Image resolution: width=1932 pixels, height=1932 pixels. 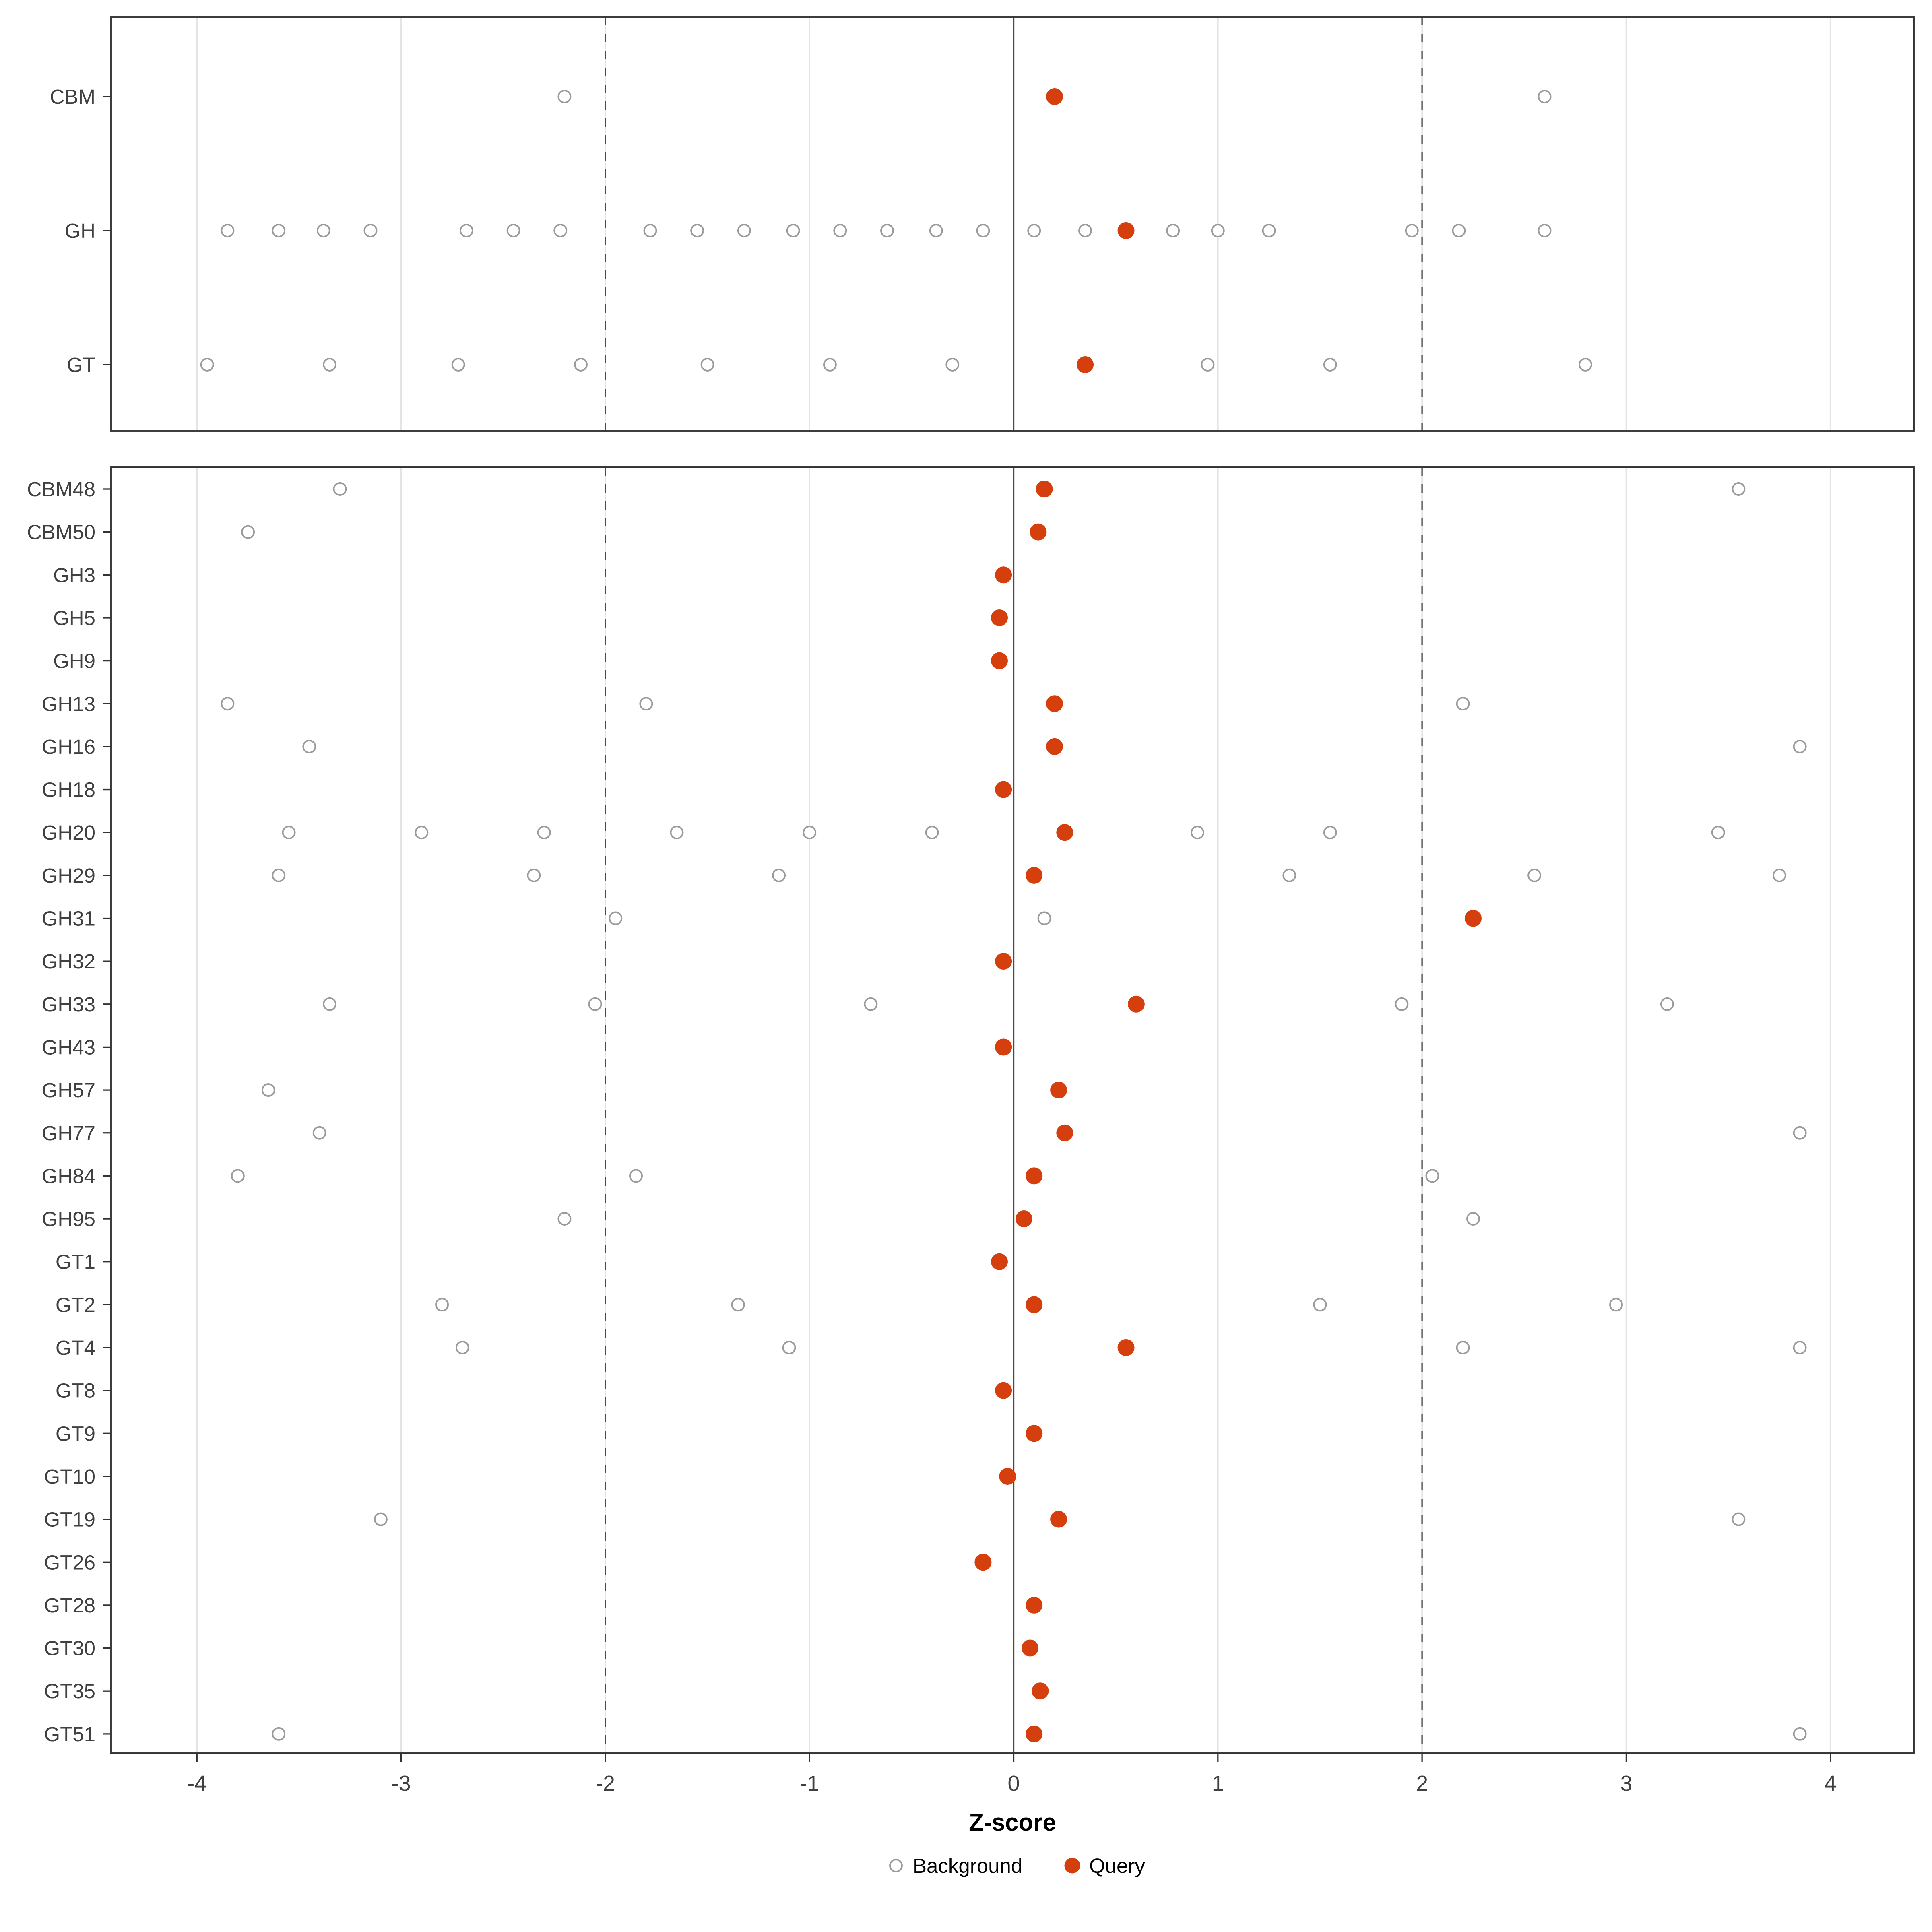 I want to click on category-label: CBM, so click(x=72, y=96).